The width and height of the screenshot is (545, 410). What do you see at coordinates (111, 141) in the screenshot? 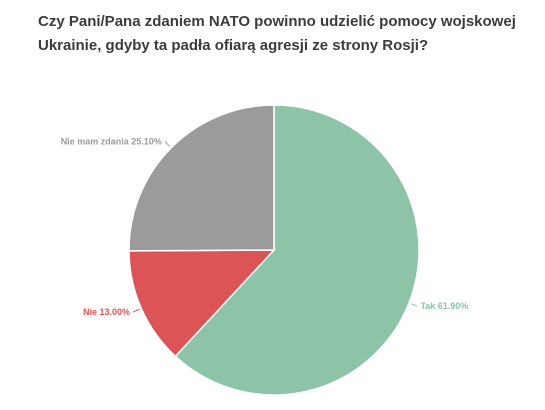
I see `data-label-nie-mam-zdania: Nie mam zdania 25.10%` at bounding box center [111, 141].